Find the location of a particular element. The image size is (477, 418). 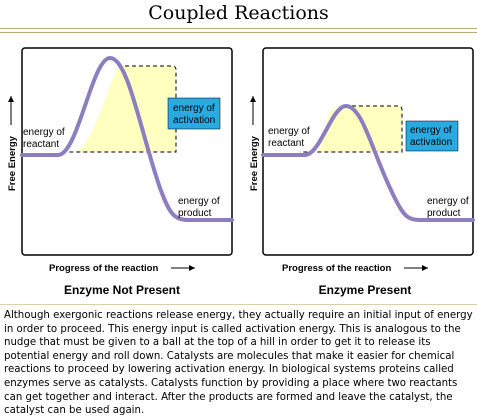

activation-box-right is located at coordinates (432, 136).